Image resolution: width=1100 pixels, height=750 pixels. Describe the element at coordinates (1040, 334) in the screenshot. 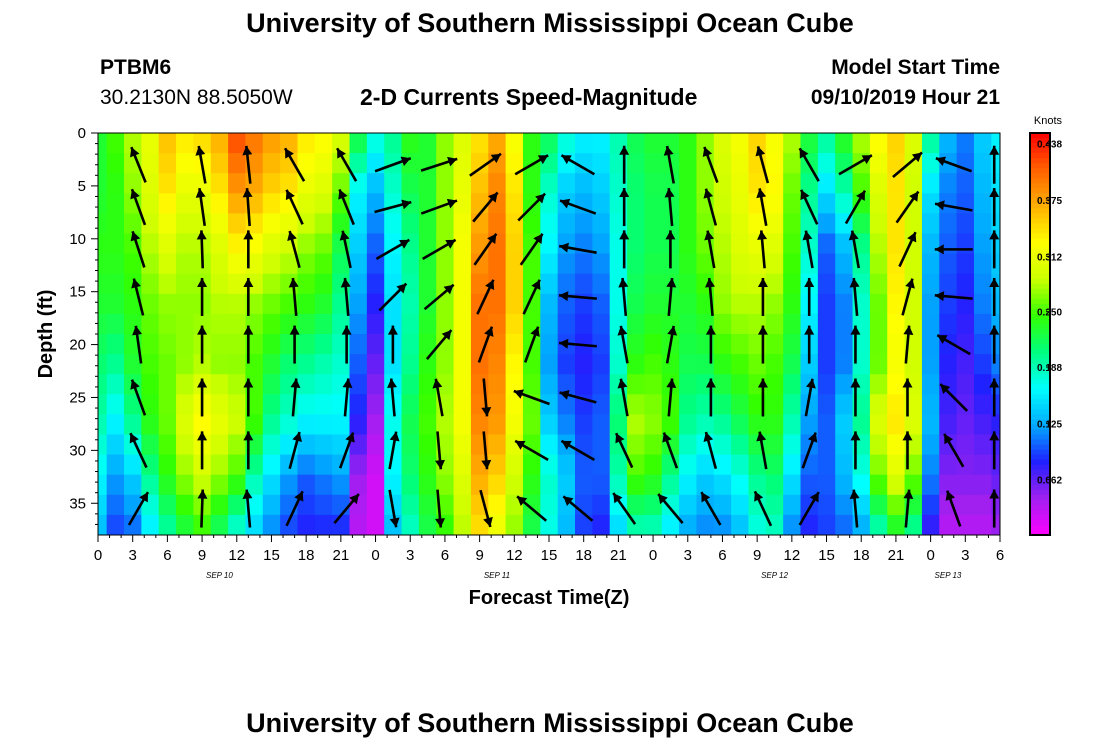

I see `colorbar-frame` at that location.